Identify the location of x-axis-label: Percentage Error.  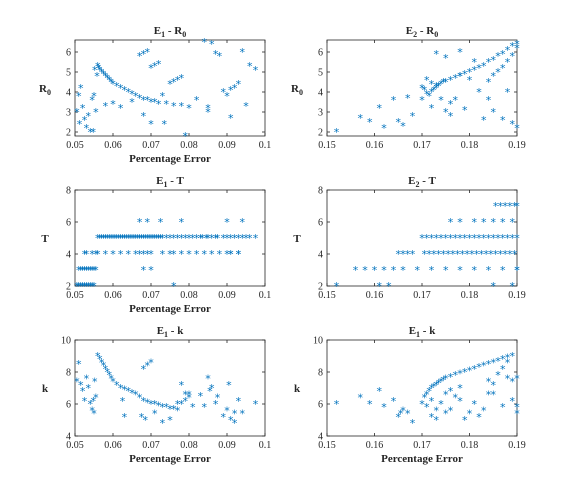
(422, 459).